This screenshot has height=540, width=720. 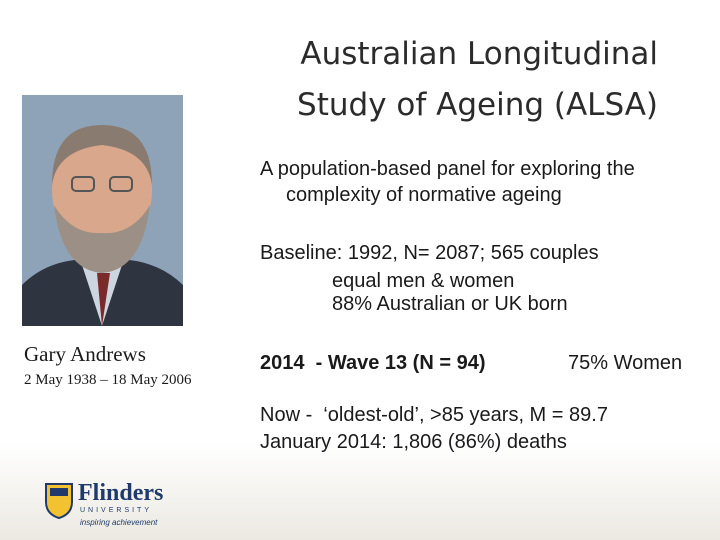 I want to click on title-line: Study of Ageing (ALSA), so click(x=477, y=105).